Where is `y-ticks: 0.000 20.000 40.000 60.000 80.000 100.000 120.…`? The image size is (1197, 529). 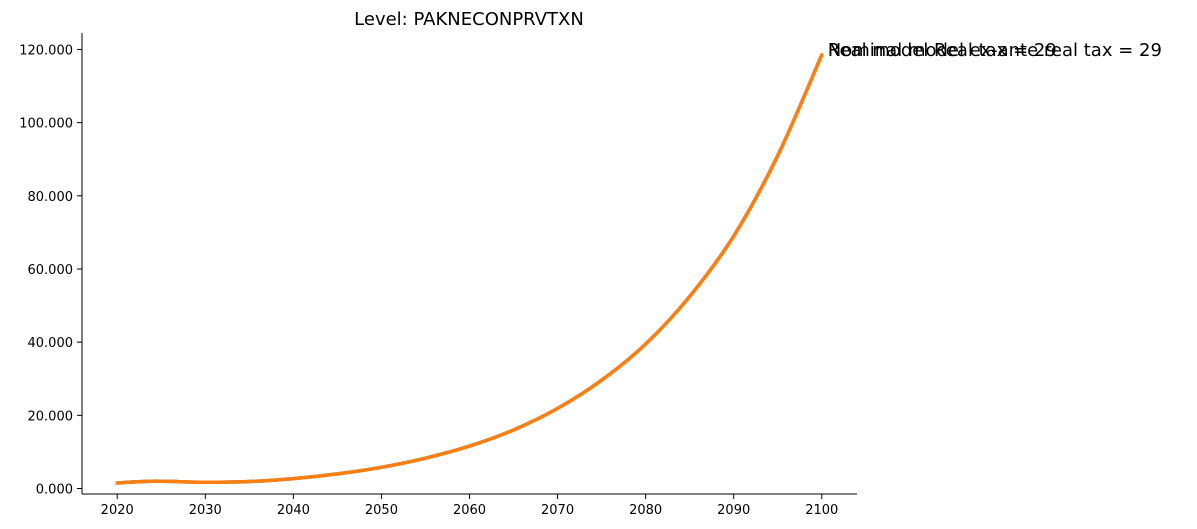
y-ticks: 0.000 20.000 40.000 60.000 80.000 100.000 120.… is located at coordinates (50, 270).